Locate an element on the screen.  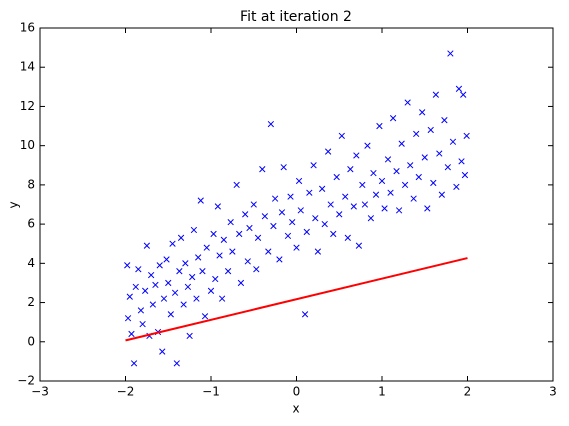
x-axis-label: x is located at coordinates (295, 409).